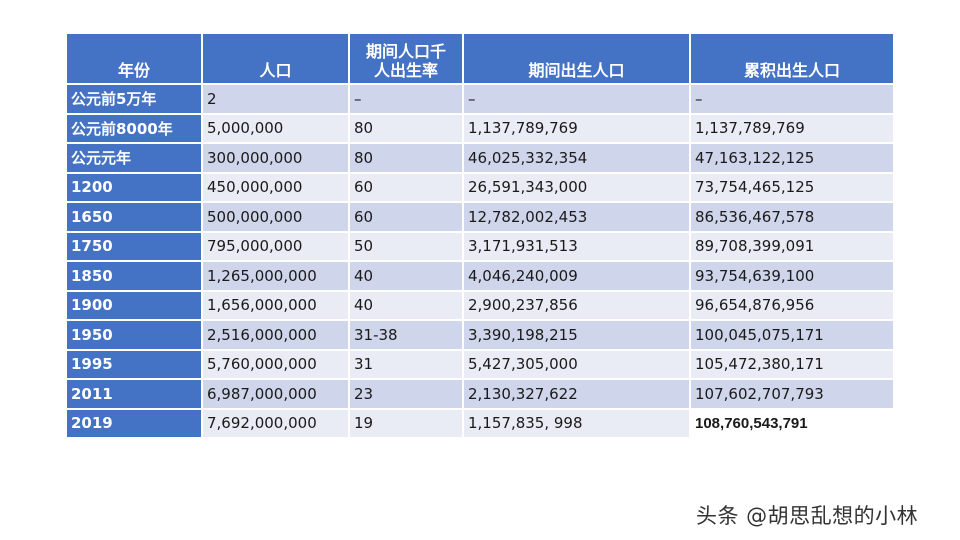 This screenshot has width=960, height=540. Describe the element at coordinates (406, 422) in the screenshot. I see `birth-rate-cell: 19` at that location.